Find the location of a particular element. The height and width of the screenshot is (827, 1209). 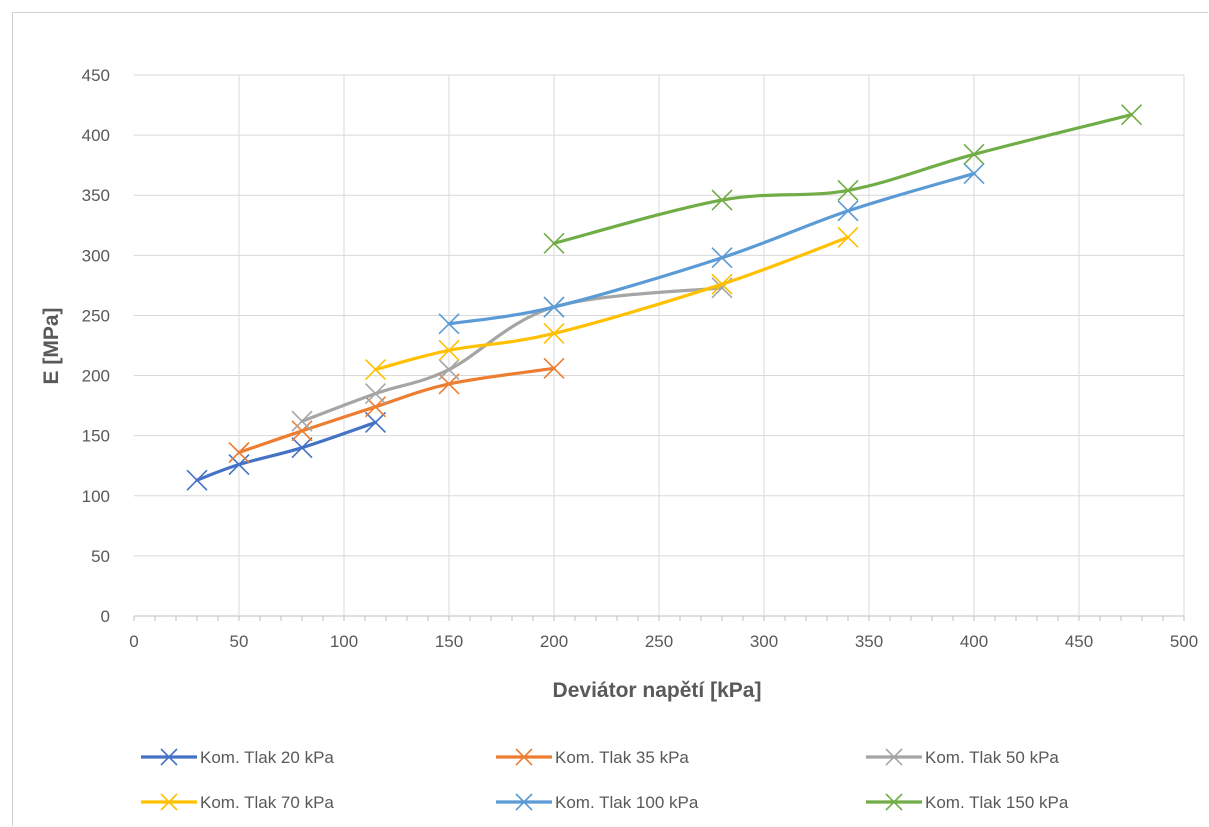

legend-item: Kom. Tlak 50 kPa is located at coordinates (962, 757).